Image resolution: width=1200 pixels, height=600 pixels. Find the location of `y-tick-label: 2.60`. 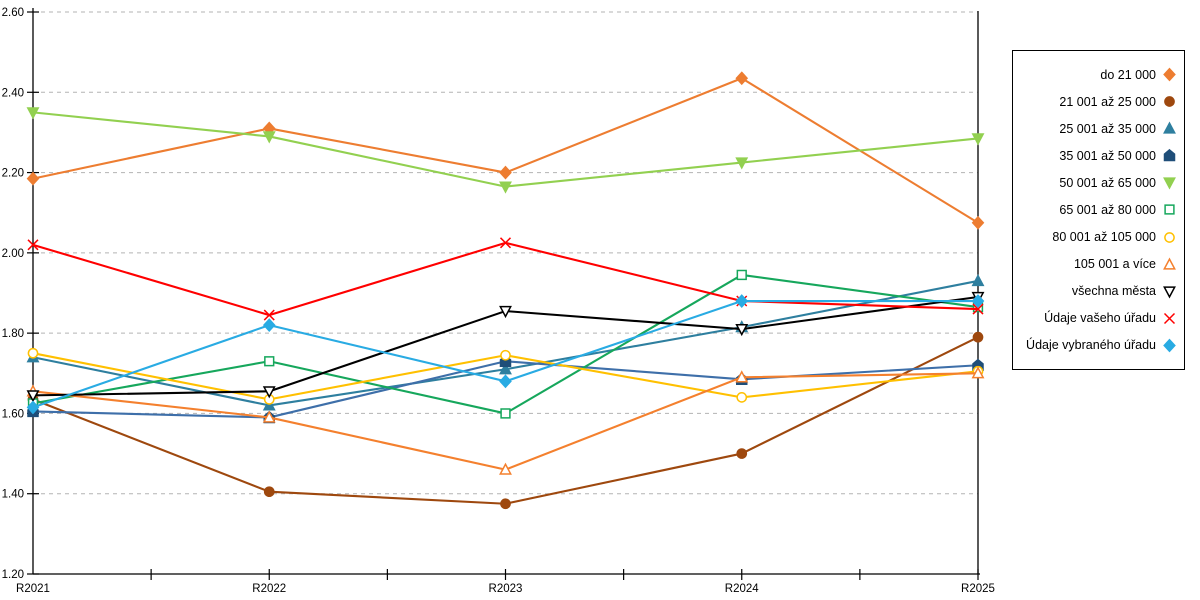

y-tick-label: 2.60 is located at coordinates (13, 13).